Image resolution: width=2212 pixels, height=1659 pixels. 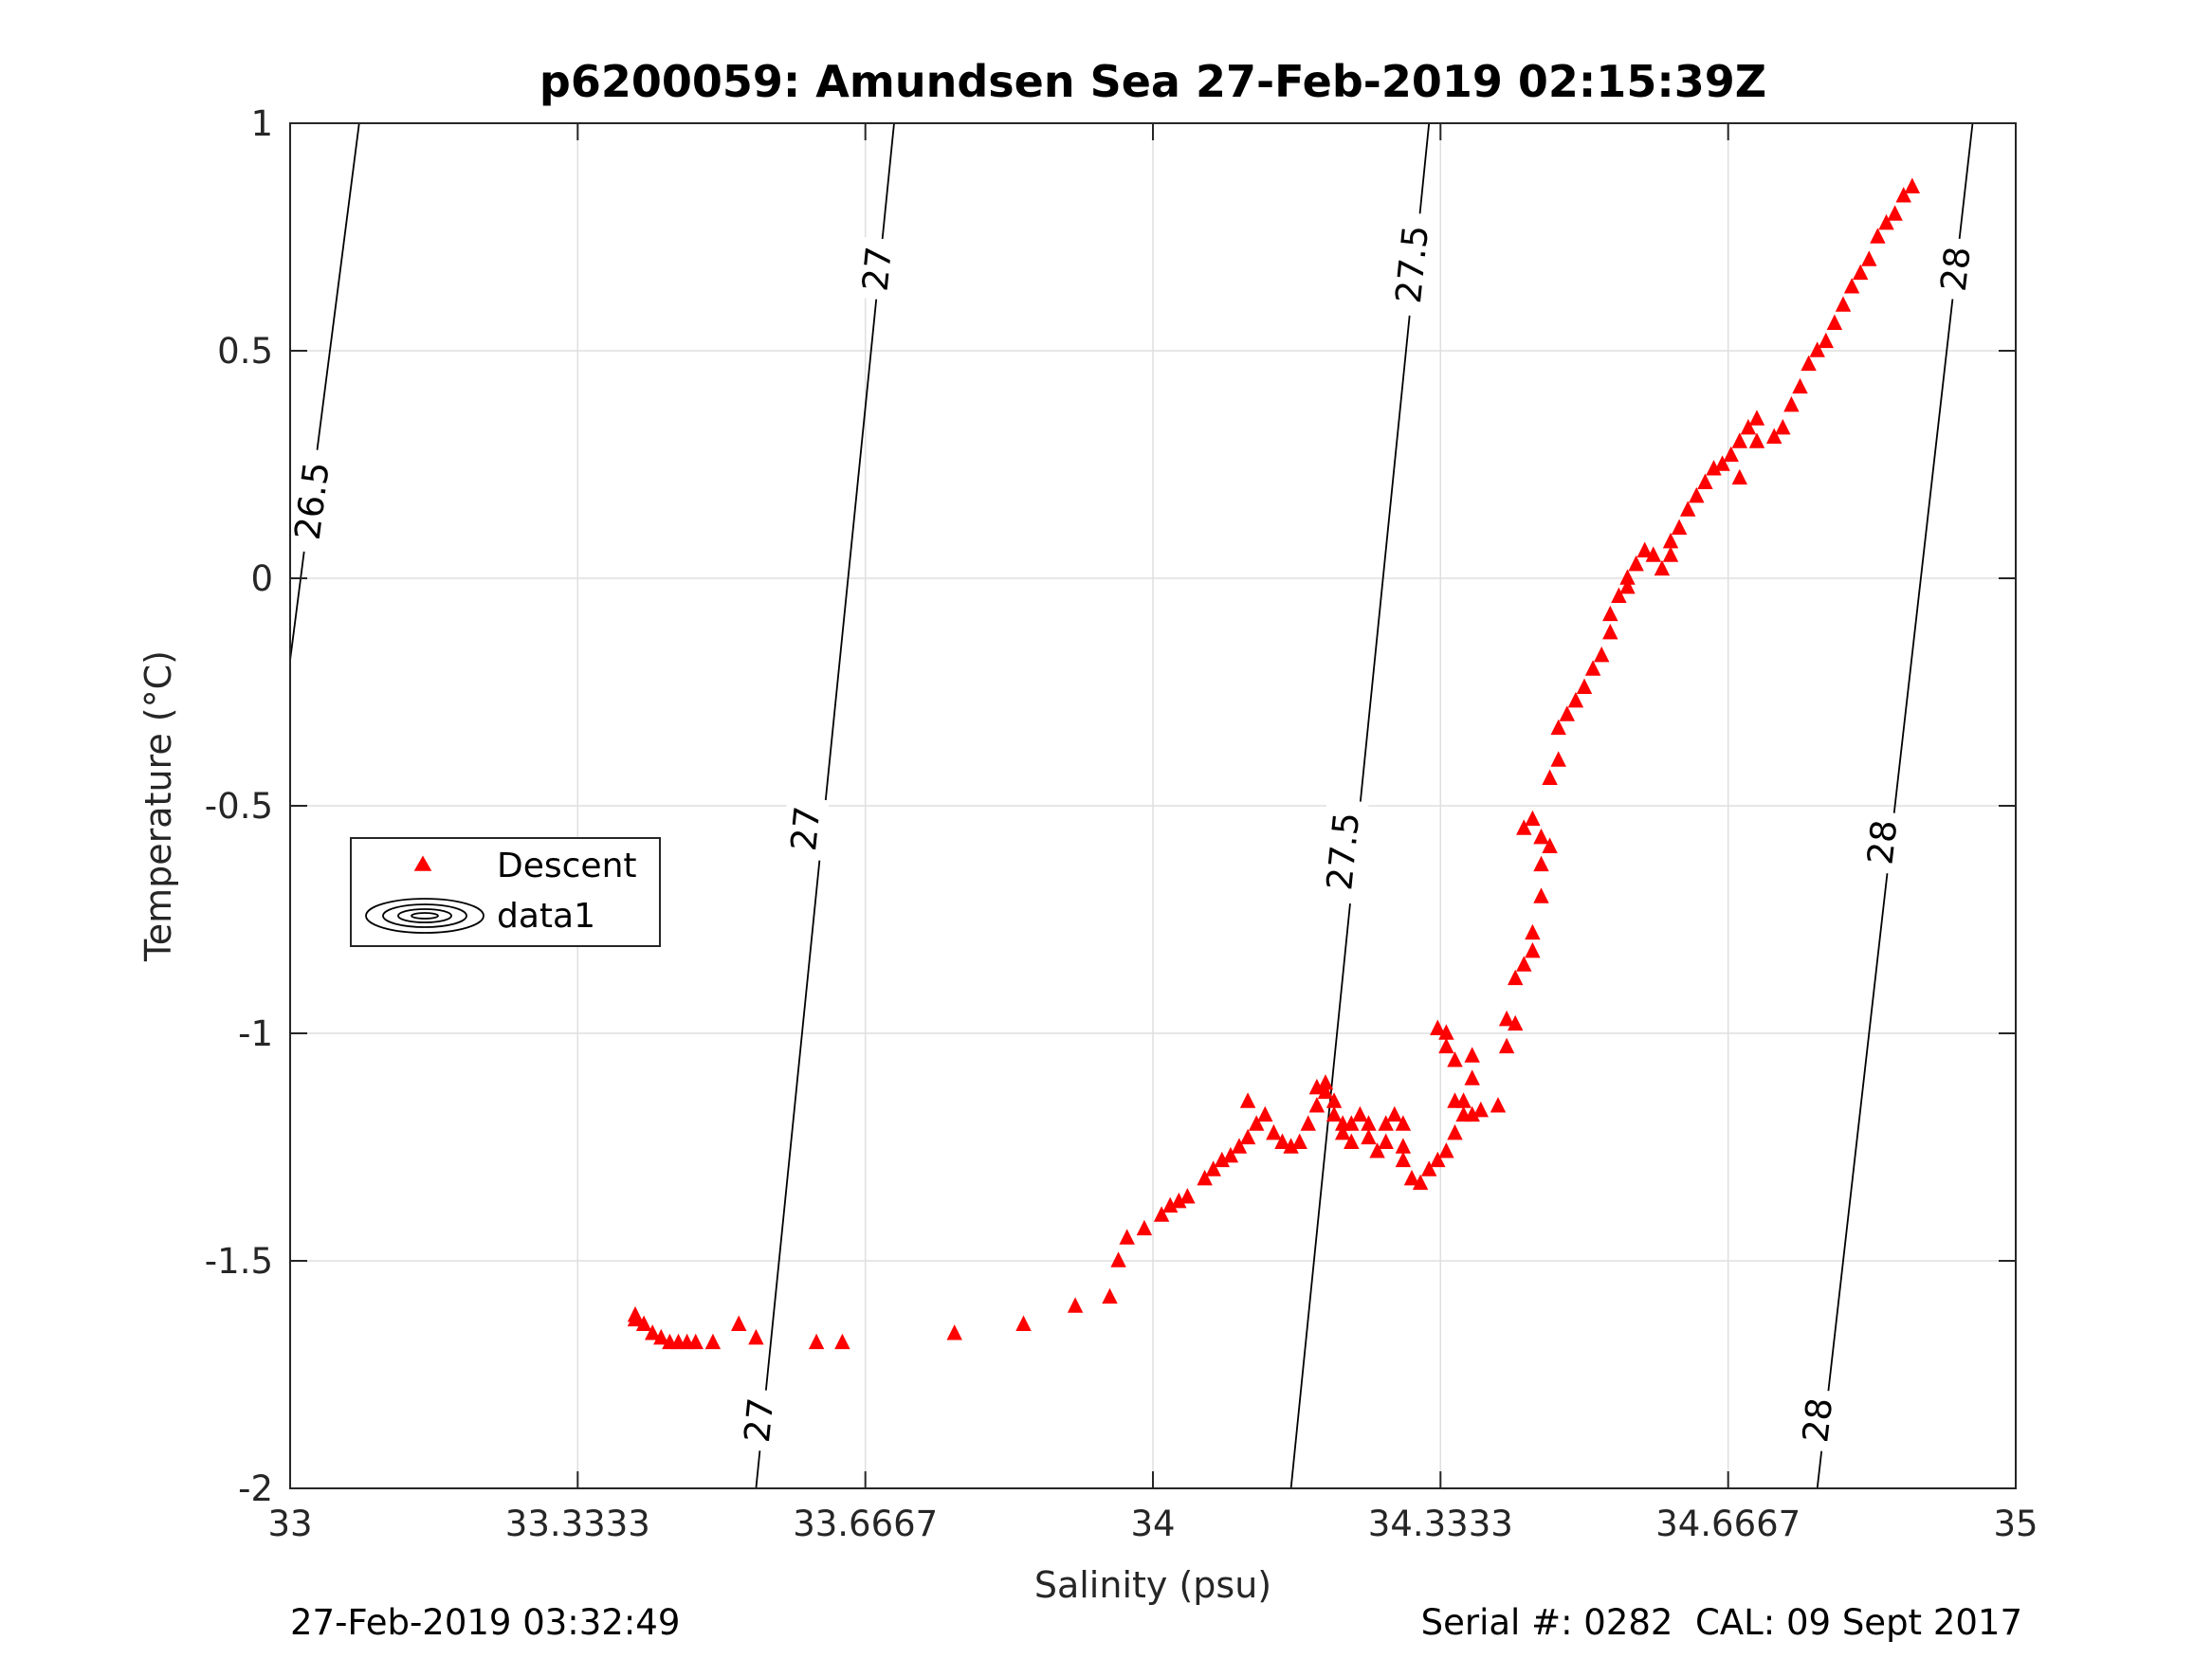 What do you see at coordinates (424, 916) in the screenshot?
I see `legend-contour-icon` at bounding box center [424, 916].